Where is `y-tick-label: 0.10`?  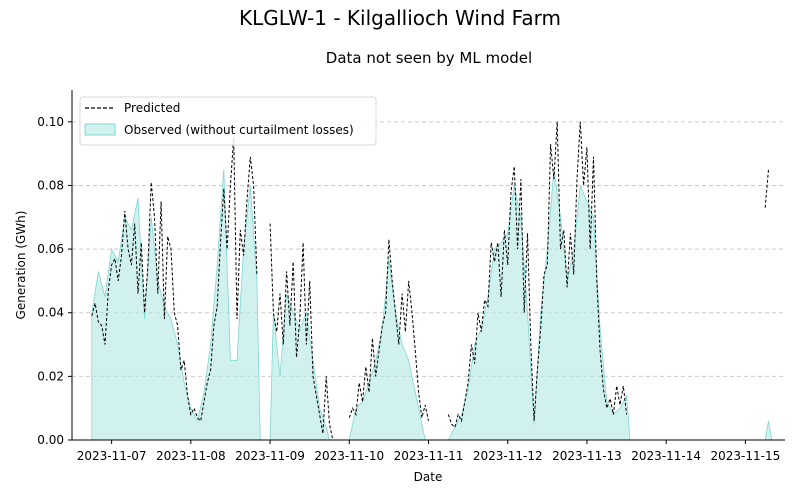
y-tick-label: 0.10 is located at coordinates (50, 122).